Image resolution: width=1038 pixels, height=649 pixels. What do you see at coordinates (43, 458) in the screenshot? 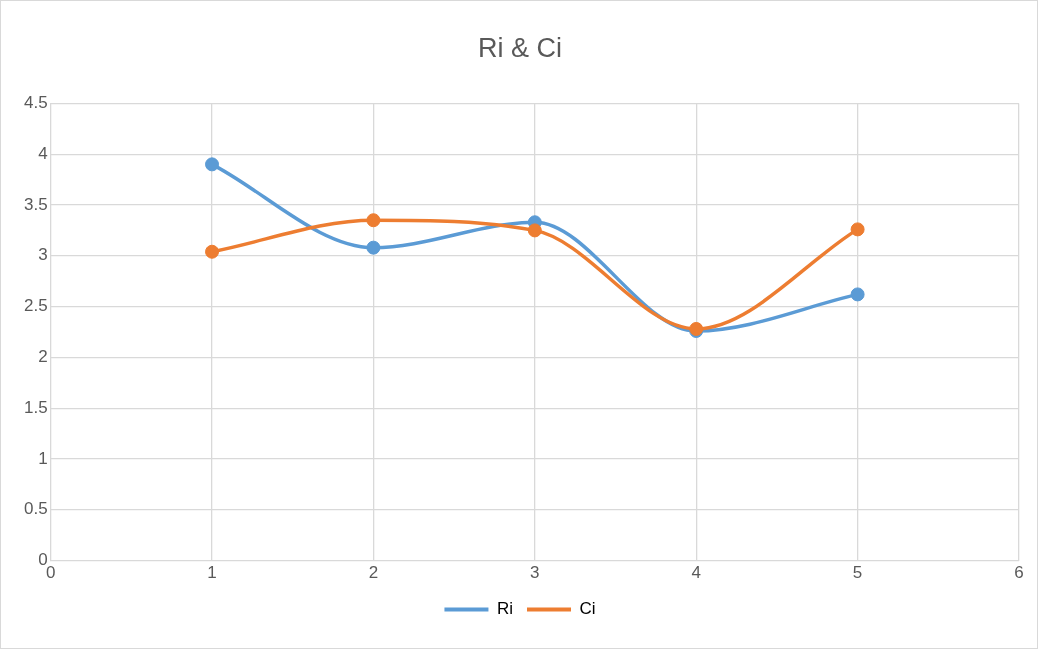
I see `y-tick-label: 1` at bounding box center [43, 458].